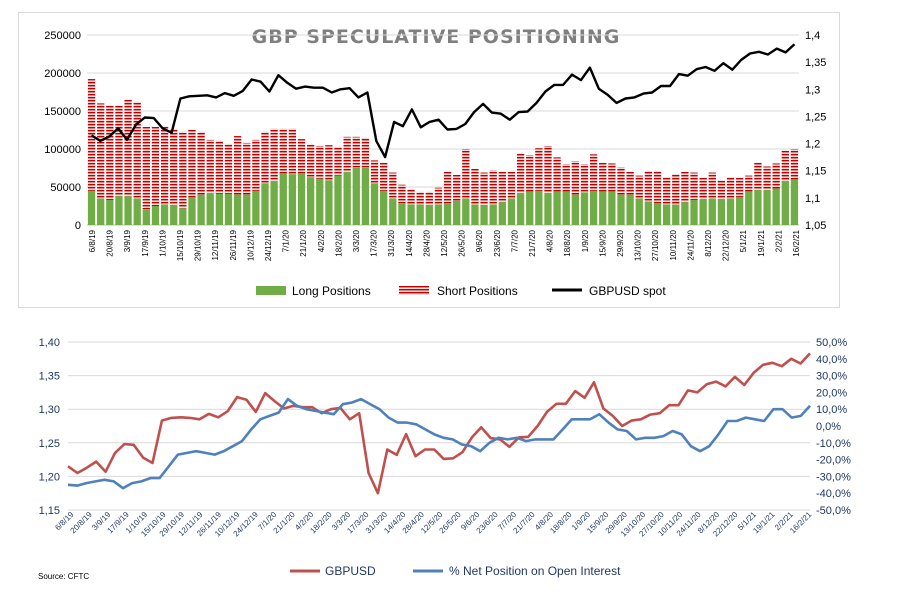 Image resolution: width=921 pixels, height=609 pixels. Describe the element at coordinates (374, 242) in the screenshot. I see `x-tick-label: 17/3/20` at that location.